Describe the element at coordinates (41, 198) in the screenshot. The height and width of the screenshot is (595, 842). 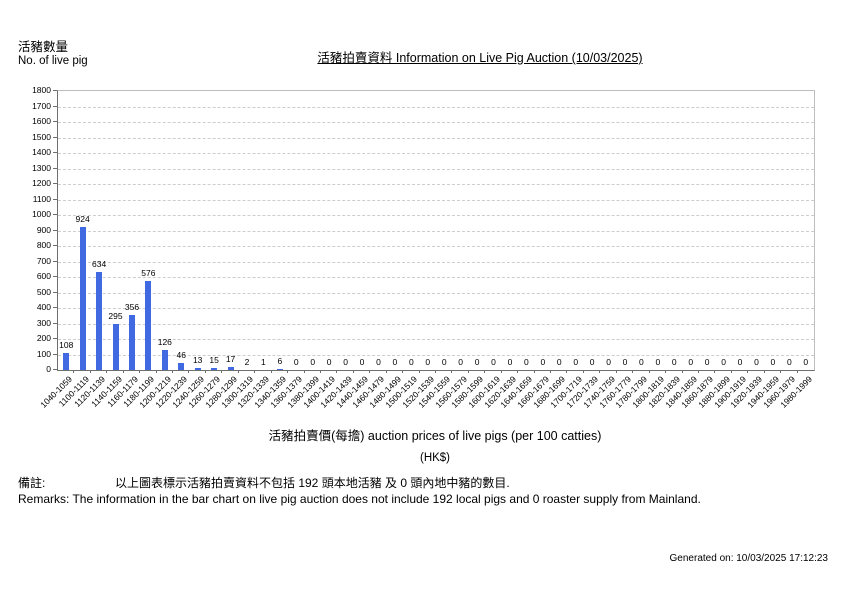
I see `y-tick-label: 1100` at that location.